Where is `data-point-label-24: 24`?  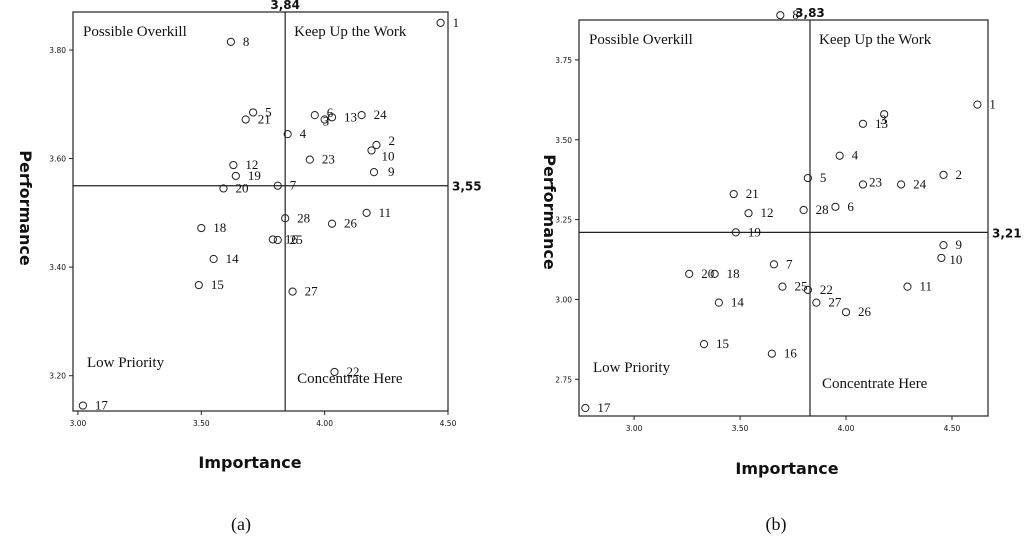
data-point-label-24: 24 is located at coordinates (920, 183).